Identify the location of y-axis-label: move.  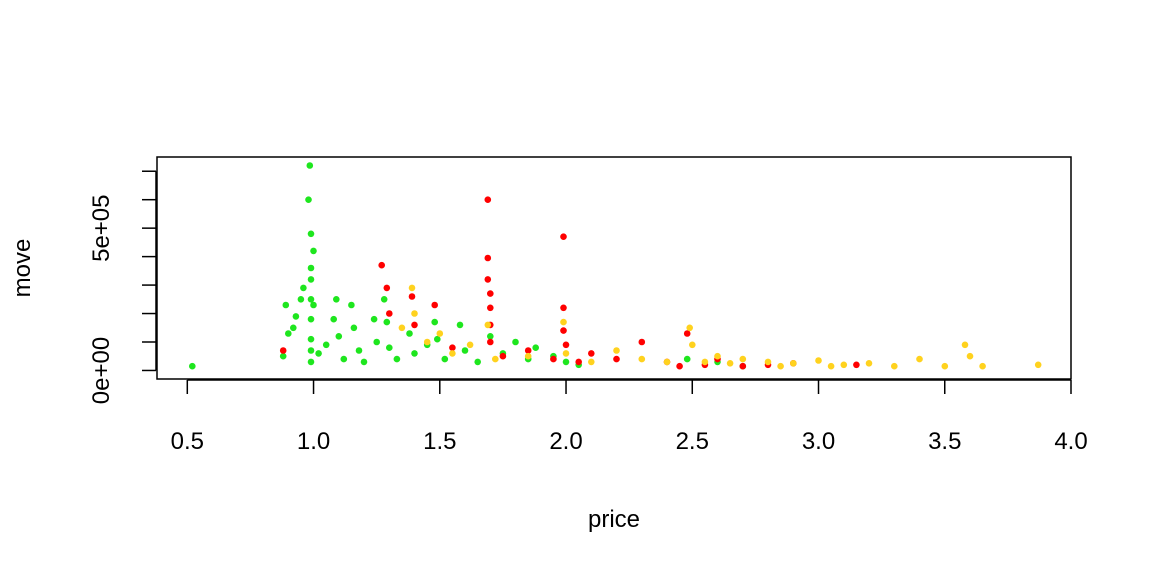
(22, 268).